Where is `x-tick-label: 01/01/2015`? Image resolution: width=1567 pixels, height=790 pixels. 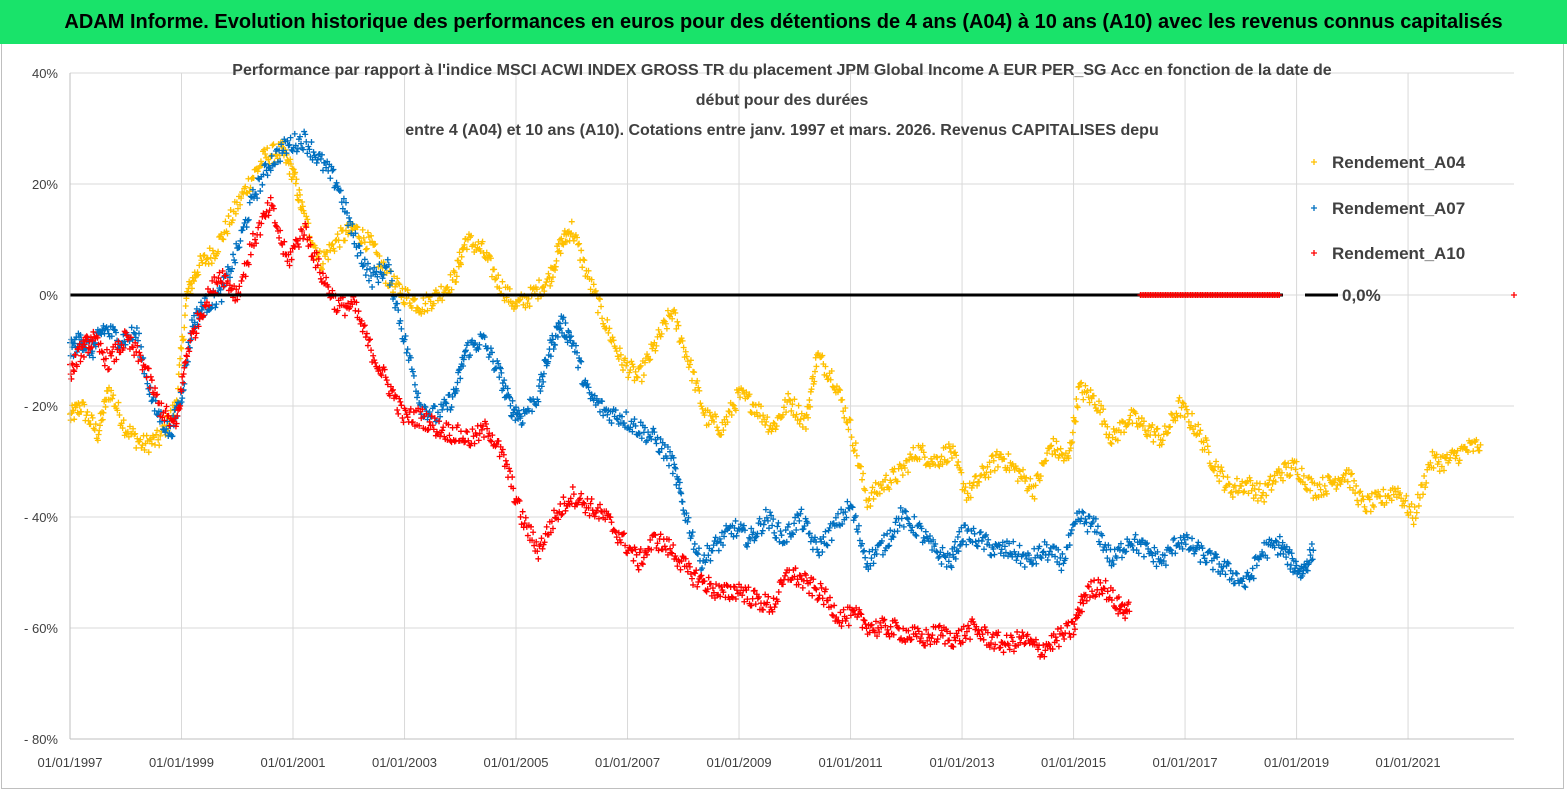 x-tick-label: 01/01/2015 is located at coordinates (1073, 762).